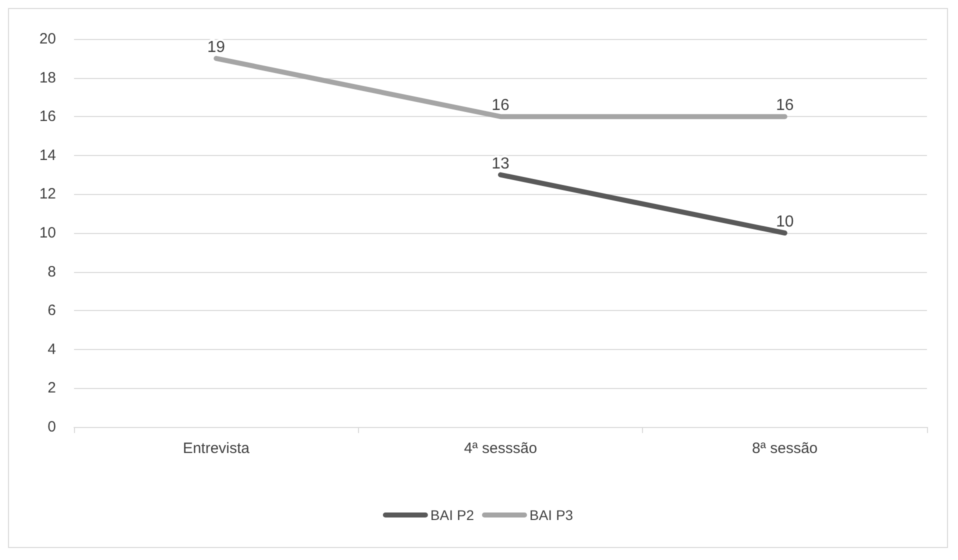  Describe the element at coordinates (552, 515) in the screenshot. I see `legend-label: BAI P3` at that location.